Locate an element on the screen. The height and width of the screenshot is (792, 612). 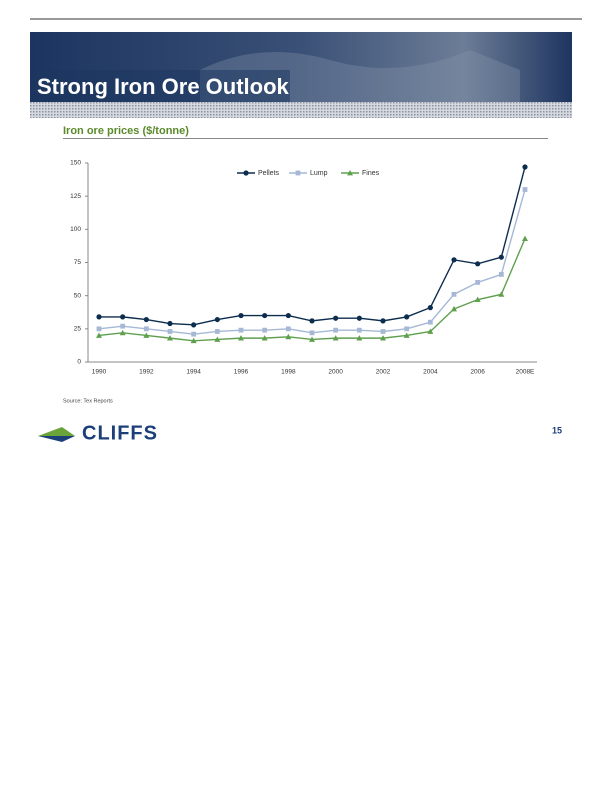
y-tick-label: 0 is located at coordinates (79, 362).